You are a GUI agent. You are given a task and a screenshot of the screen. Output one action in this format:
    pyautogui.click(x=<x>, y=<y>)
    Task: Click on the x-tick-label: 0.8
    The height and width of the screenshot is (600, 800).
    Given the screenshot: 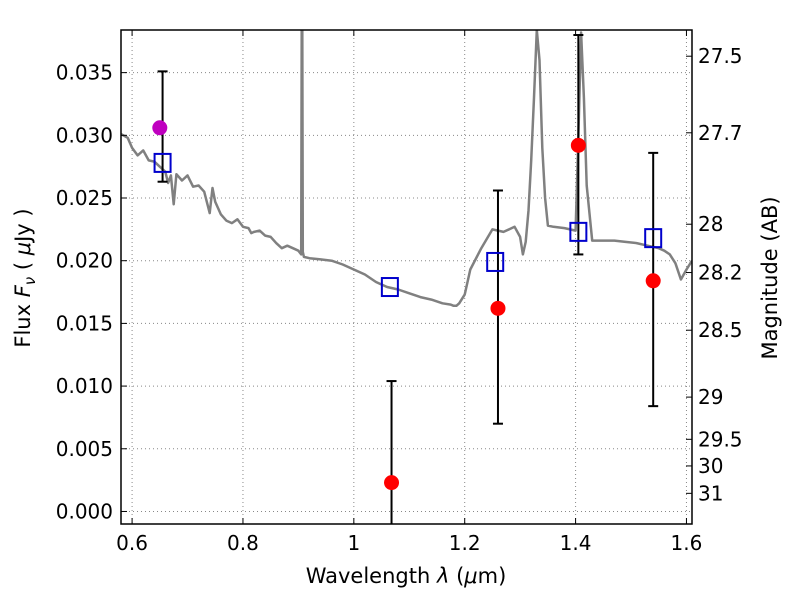 What is the action you would take?
    pyautogui.click(x=243, y=543)
    